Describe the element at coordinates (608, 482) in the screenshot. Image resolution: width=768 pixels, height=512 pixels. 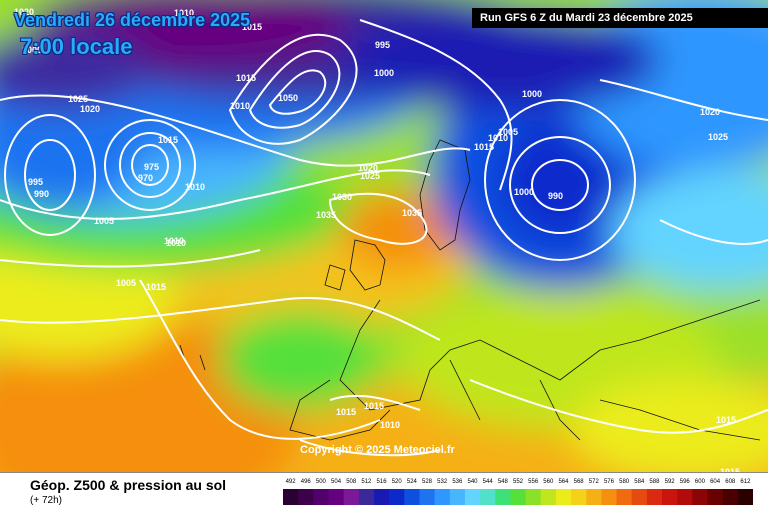
I see `colorbar-tick: 576` at that location.